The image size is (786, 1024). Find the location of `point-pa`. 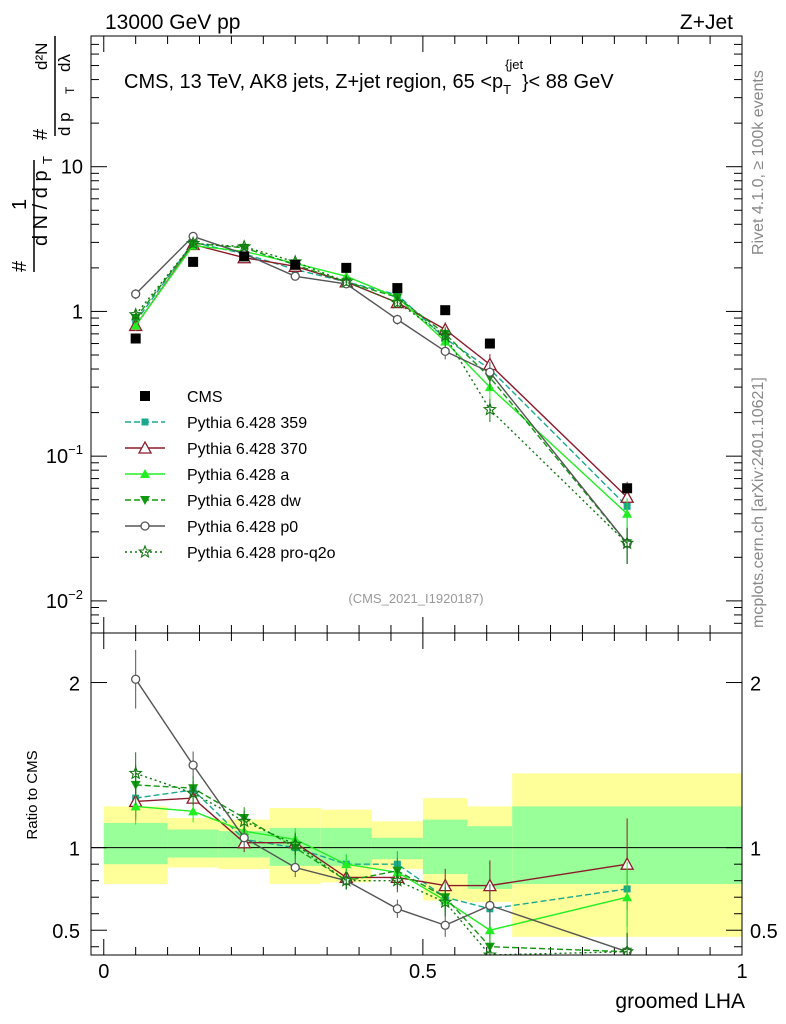

point-pa is located at coordinates (135, 325).